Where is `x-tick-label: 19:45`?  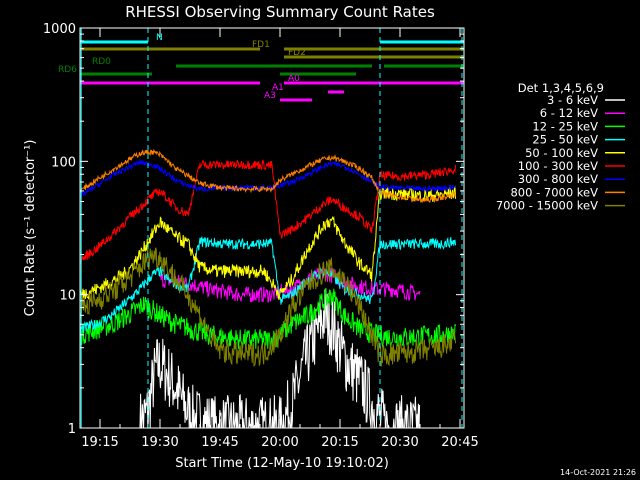
x-tick-label: 19:45 is located at coordinates (219, 442).